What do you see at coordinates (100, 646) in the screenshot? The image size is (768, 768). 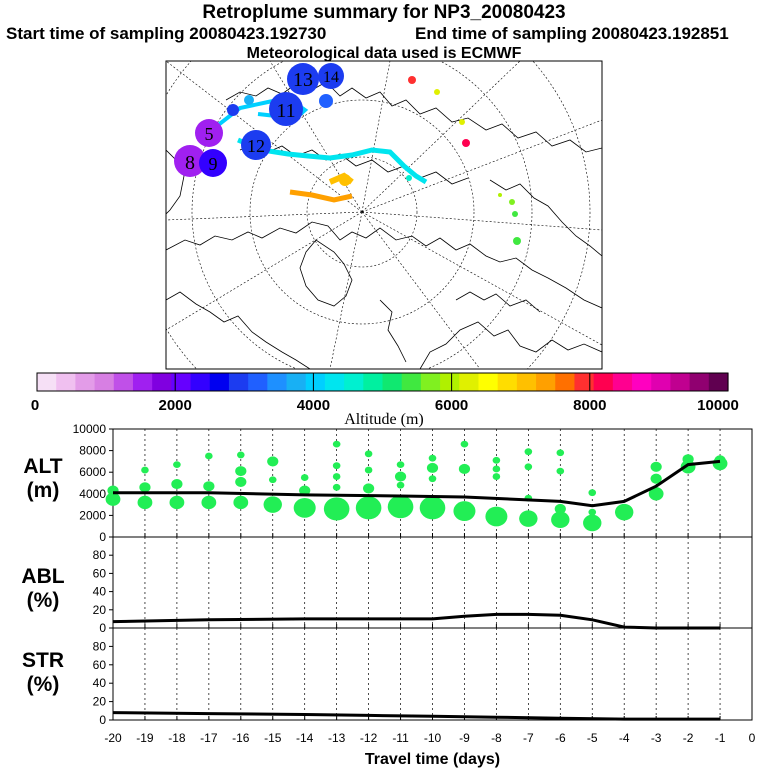 I see `panel-y-tick-label: 80` at bounding box center [100, 646].